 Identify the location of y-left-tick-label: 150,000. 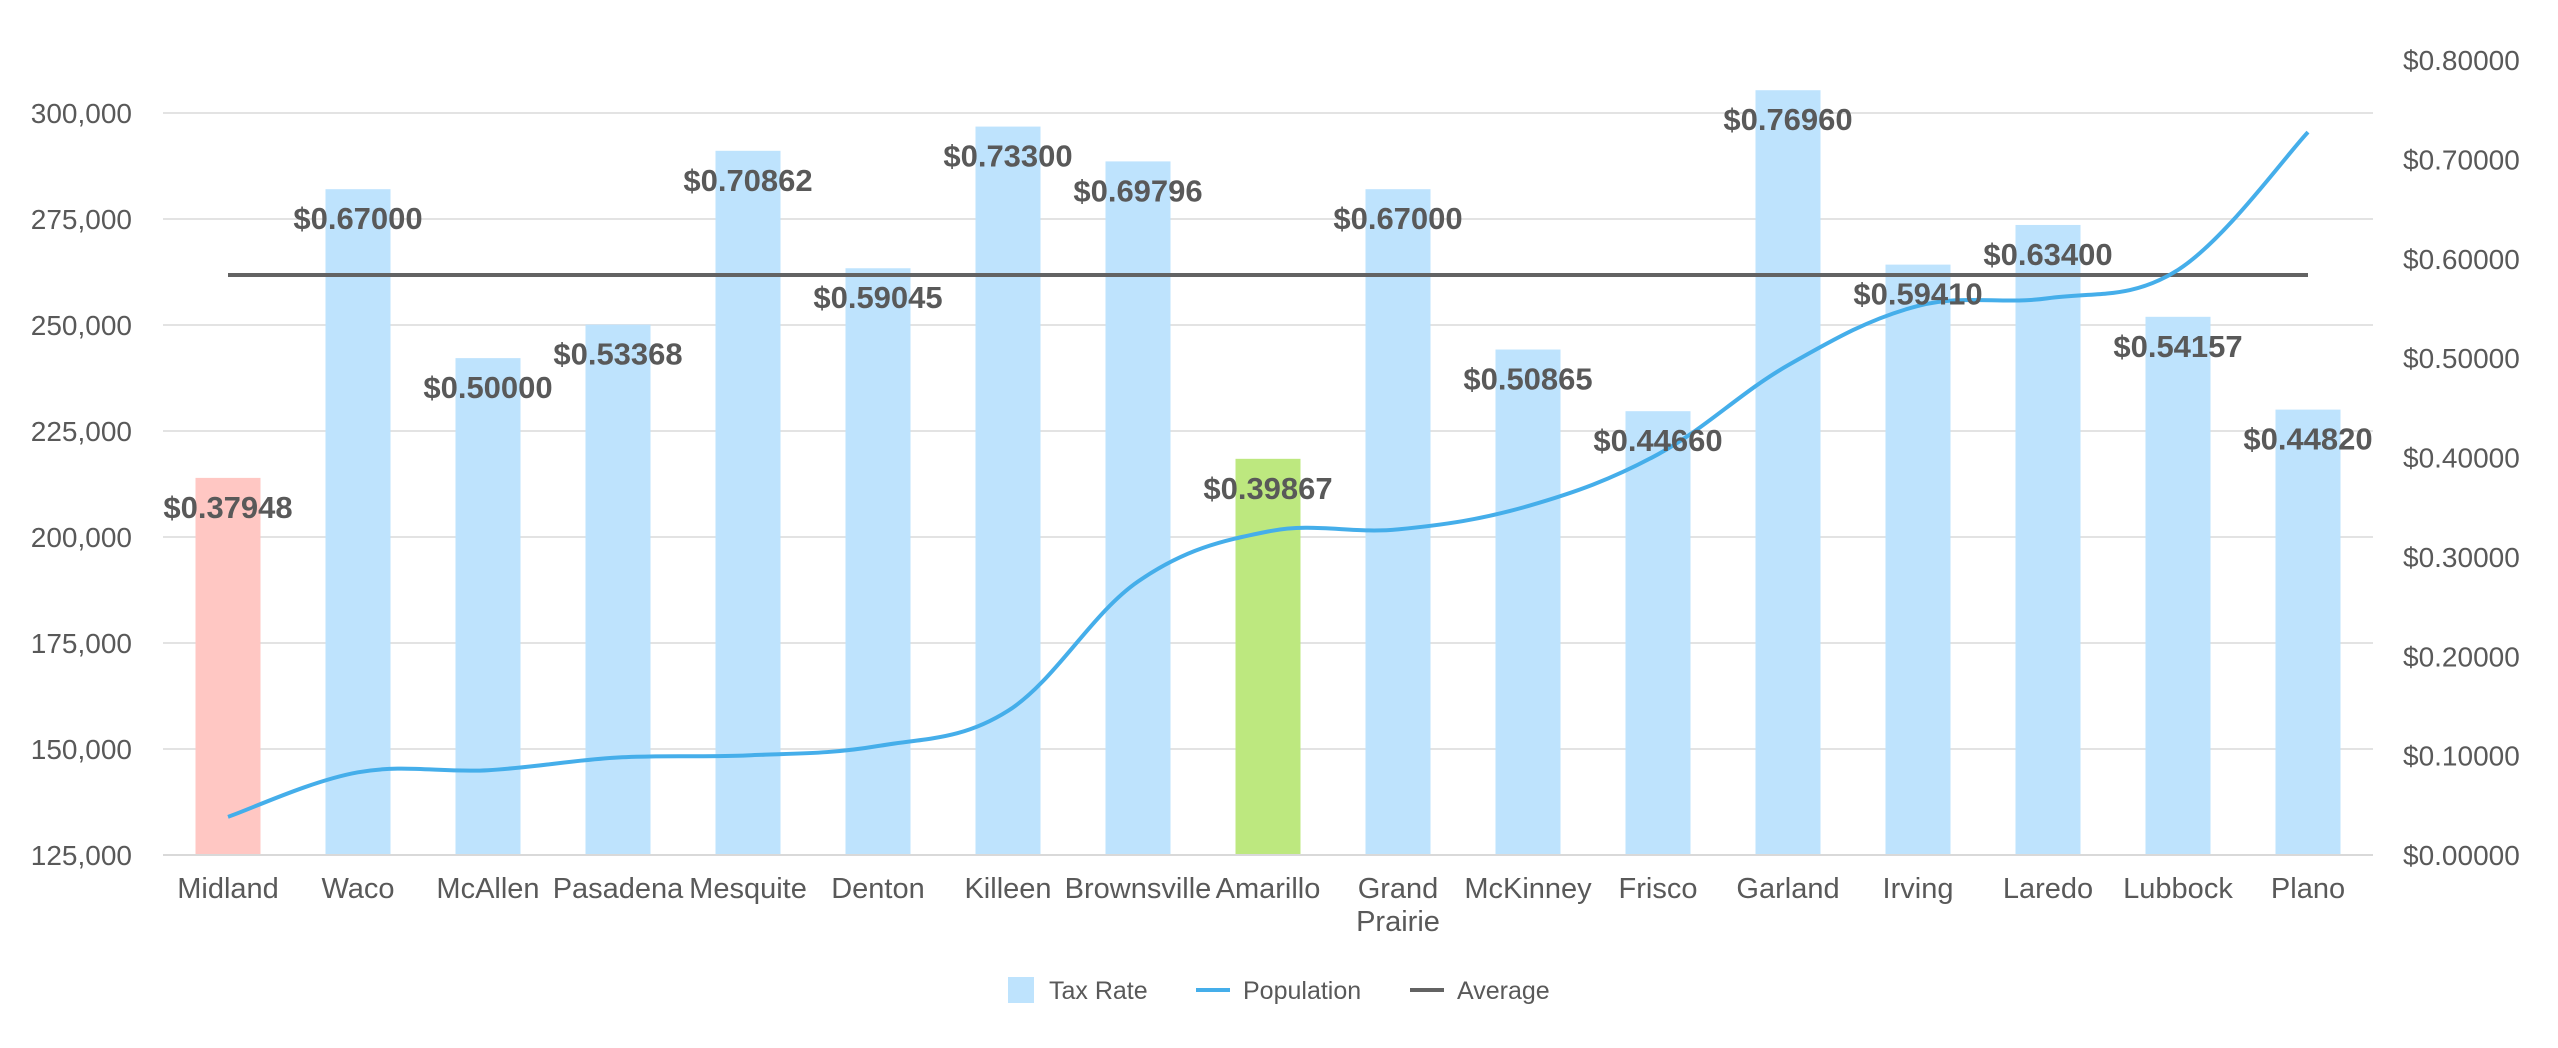
(81, 749).